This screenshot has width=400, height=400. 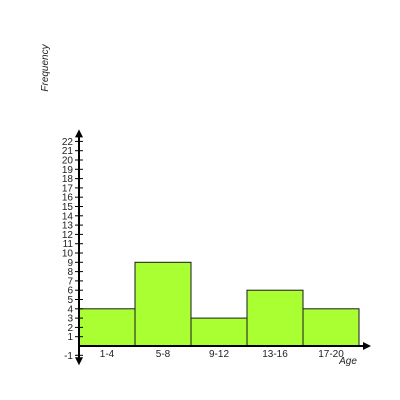 What do you see at coordinates (68, 151) in the screenshot?
I see `y-tick-label: 21` at bounding box center [68, 151].